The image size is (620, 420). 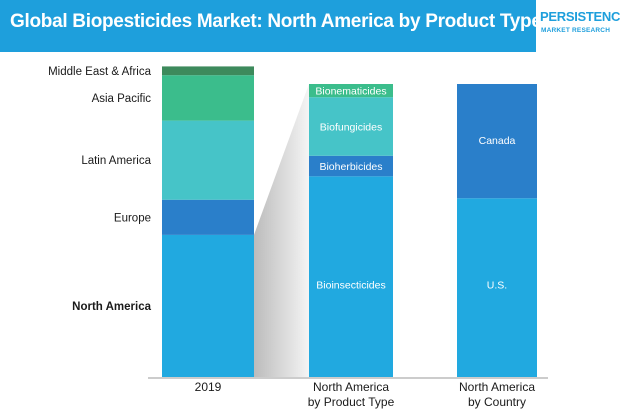 I want to click on bar-segment-asia-pacific, so click(x=208, y=98).